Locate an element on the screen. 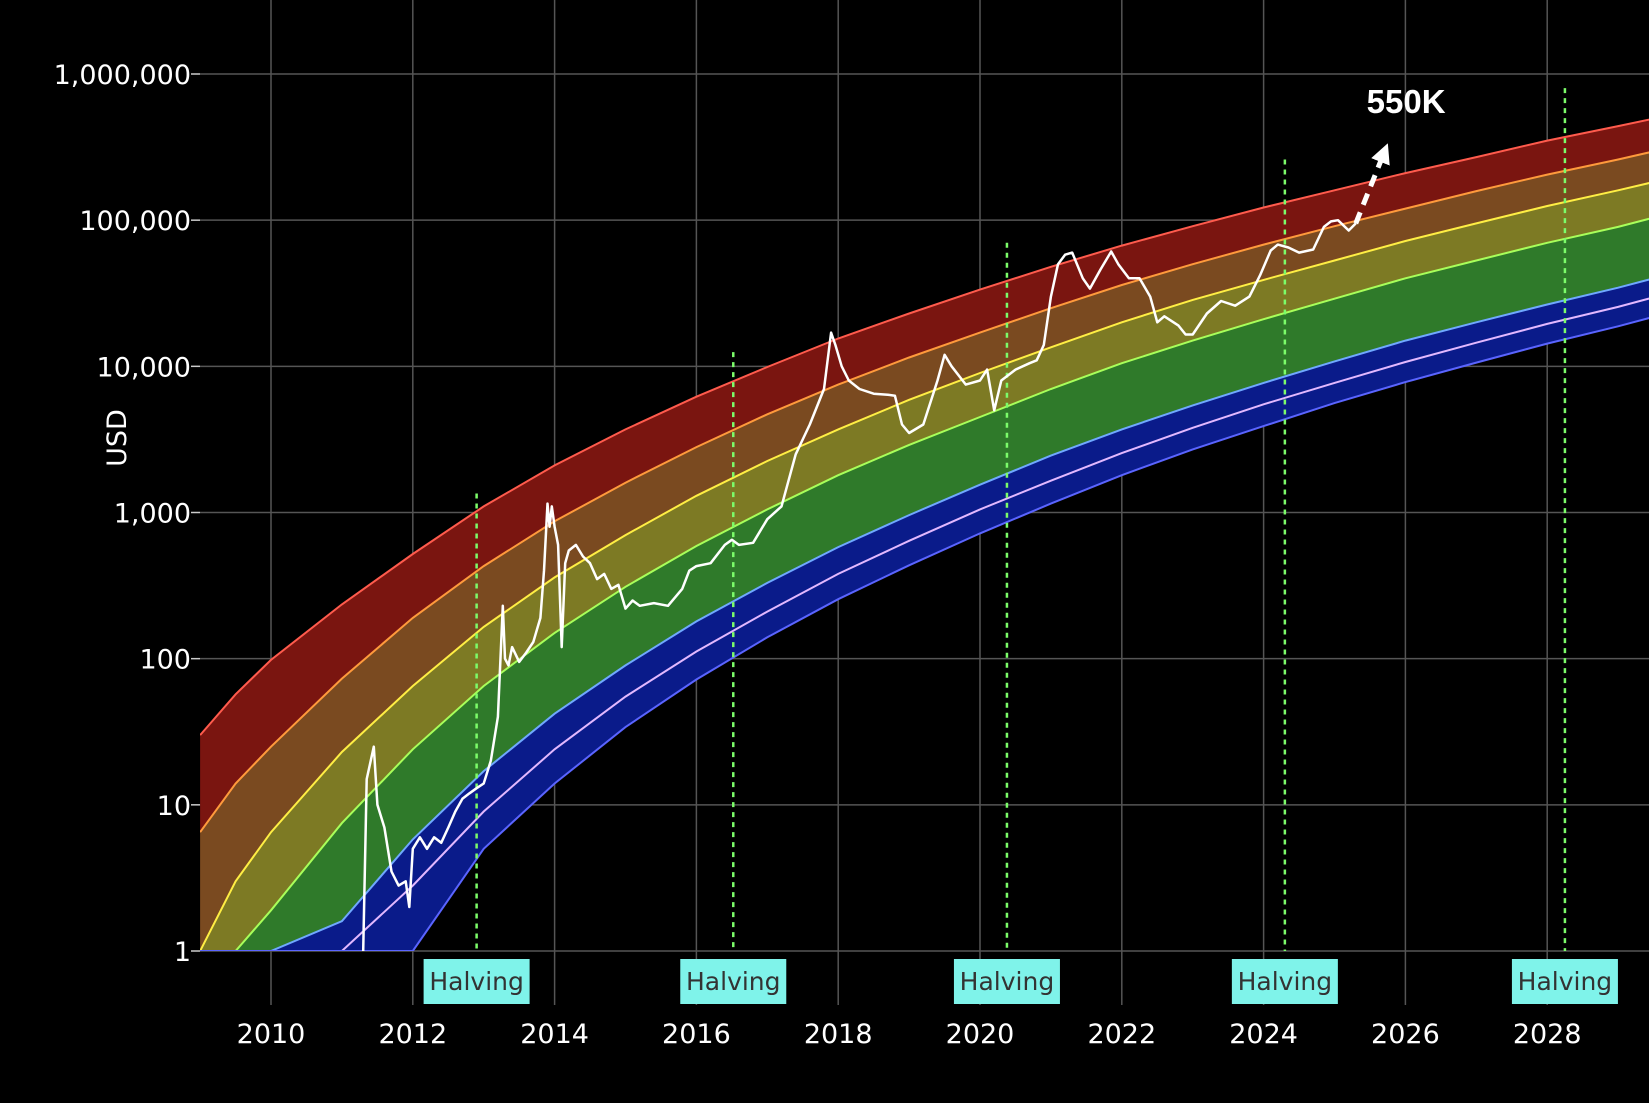 The height and width of the screenshot is (1103, 1649). x-tick-label: 2022 is located at coordinates (1121, 1034).